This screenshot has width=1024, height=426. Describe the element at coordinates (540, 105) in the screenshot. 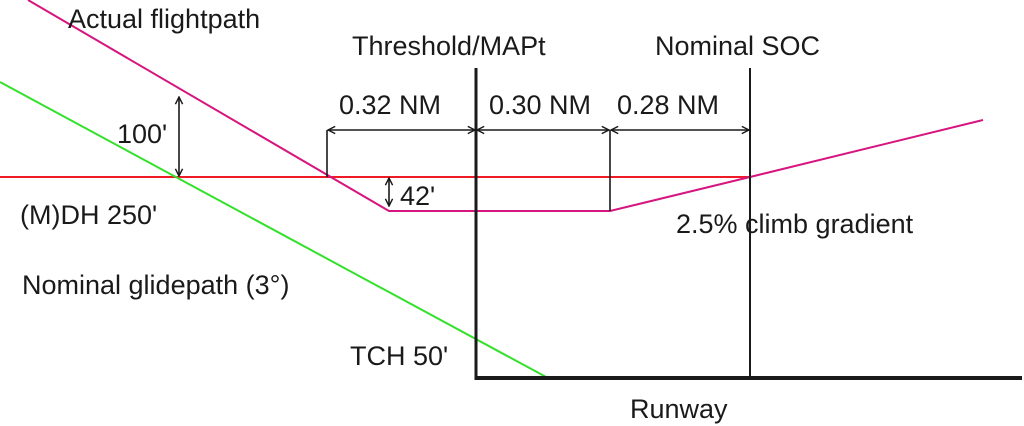

I see `dist-label-2: 0.30 NM` at that location.